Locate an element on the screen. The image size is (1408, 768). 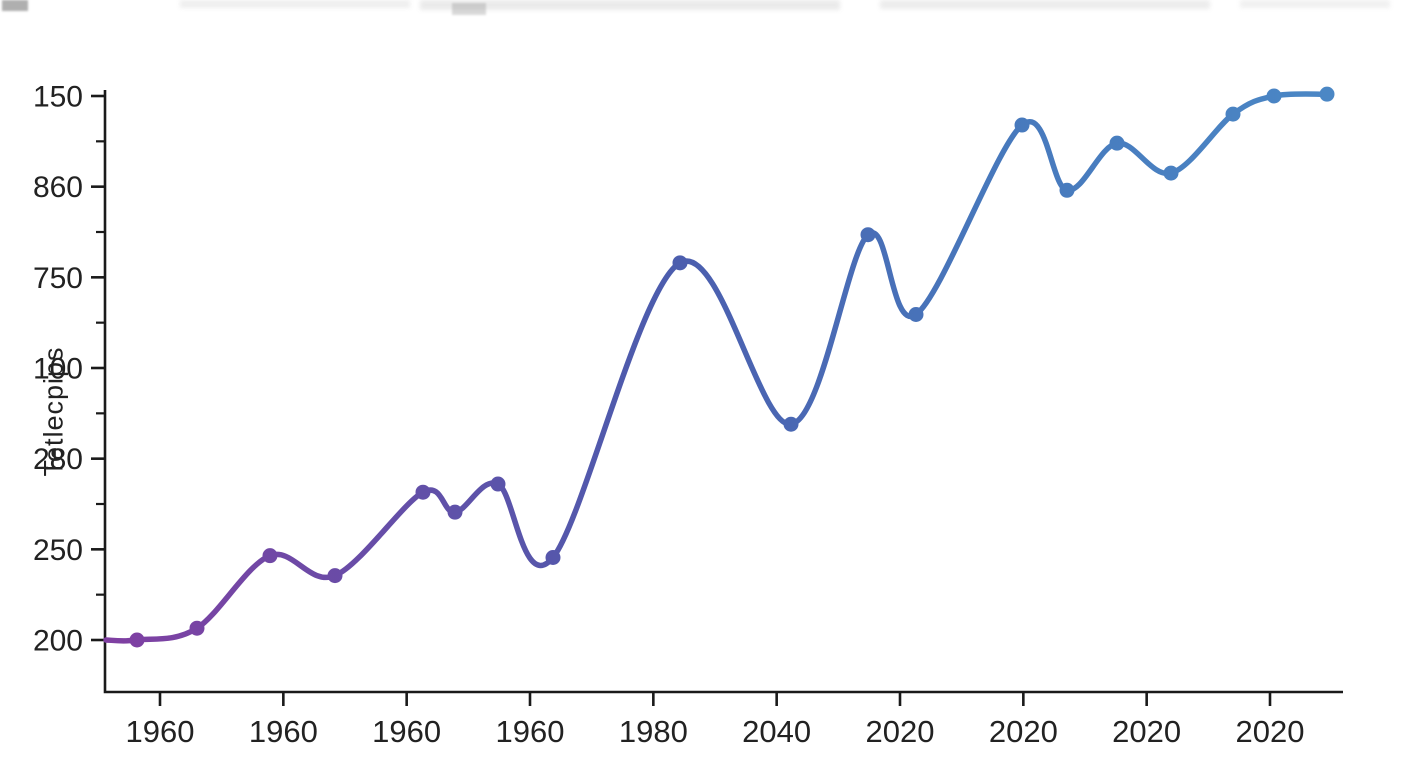
y-tick-label: 100 is located at coordinates (58, 369).